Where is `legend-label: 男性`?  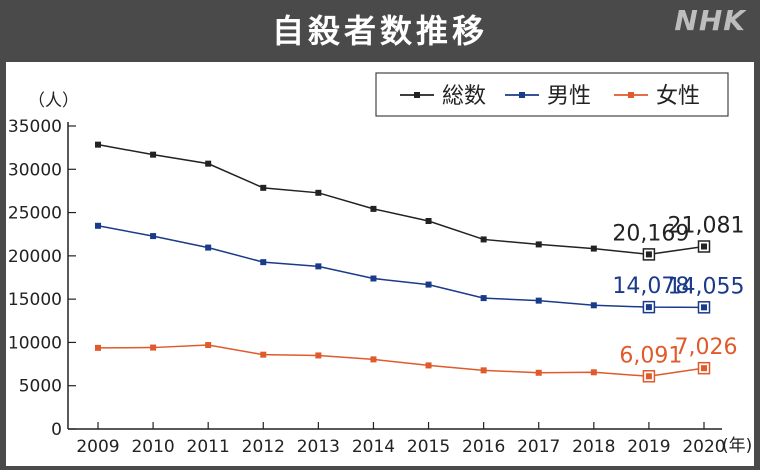 legend-label: 男性 is located at coordinates (569, 96).